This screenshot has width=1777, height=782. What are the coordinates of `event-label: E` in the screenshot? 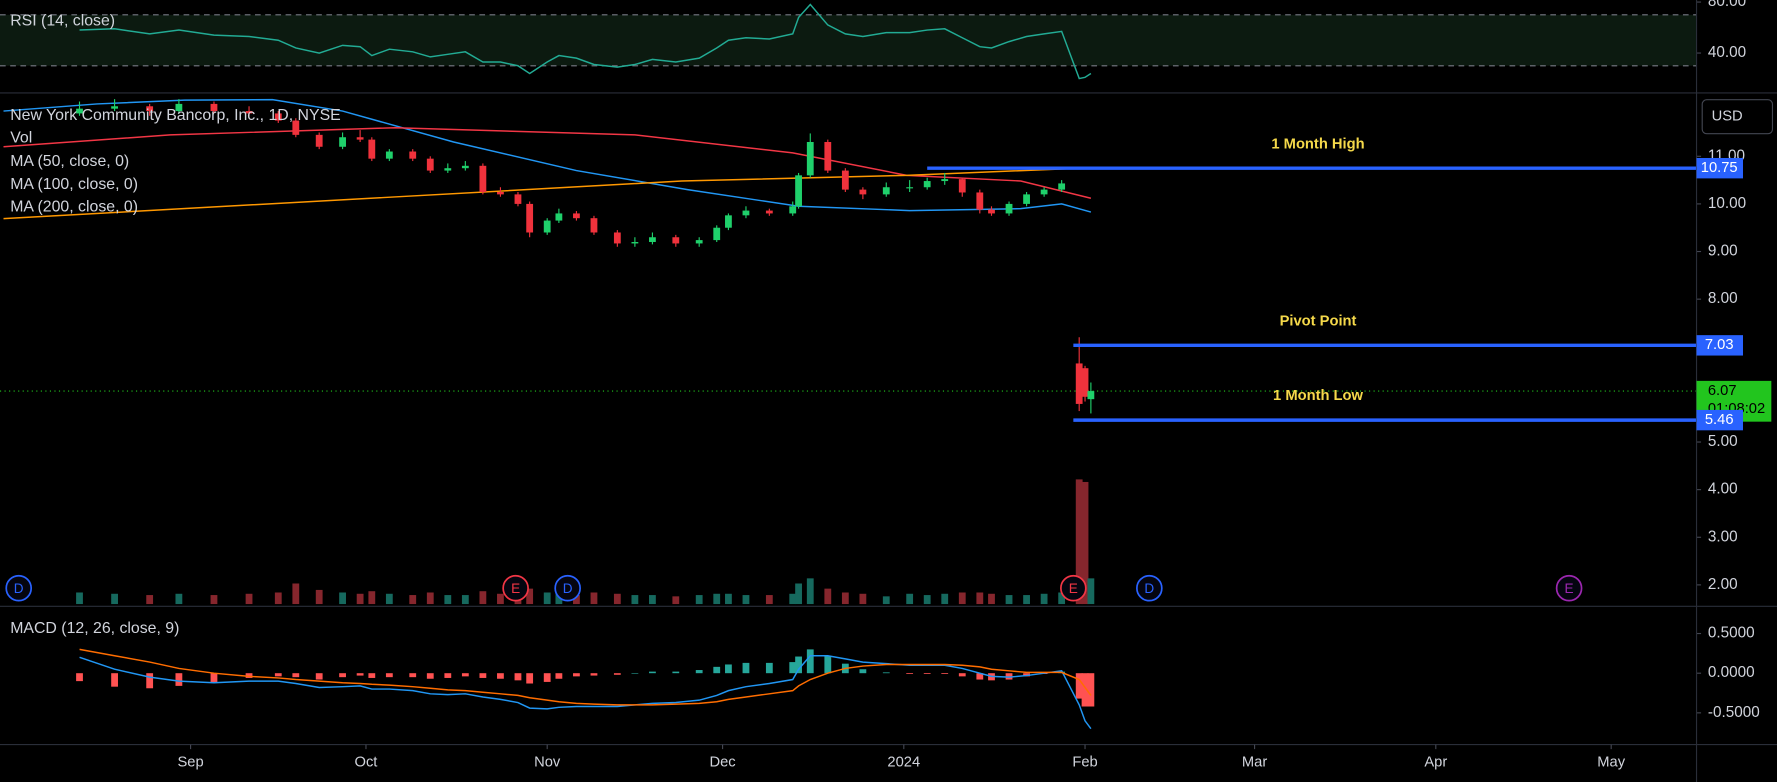 It's located at (1569, 588).